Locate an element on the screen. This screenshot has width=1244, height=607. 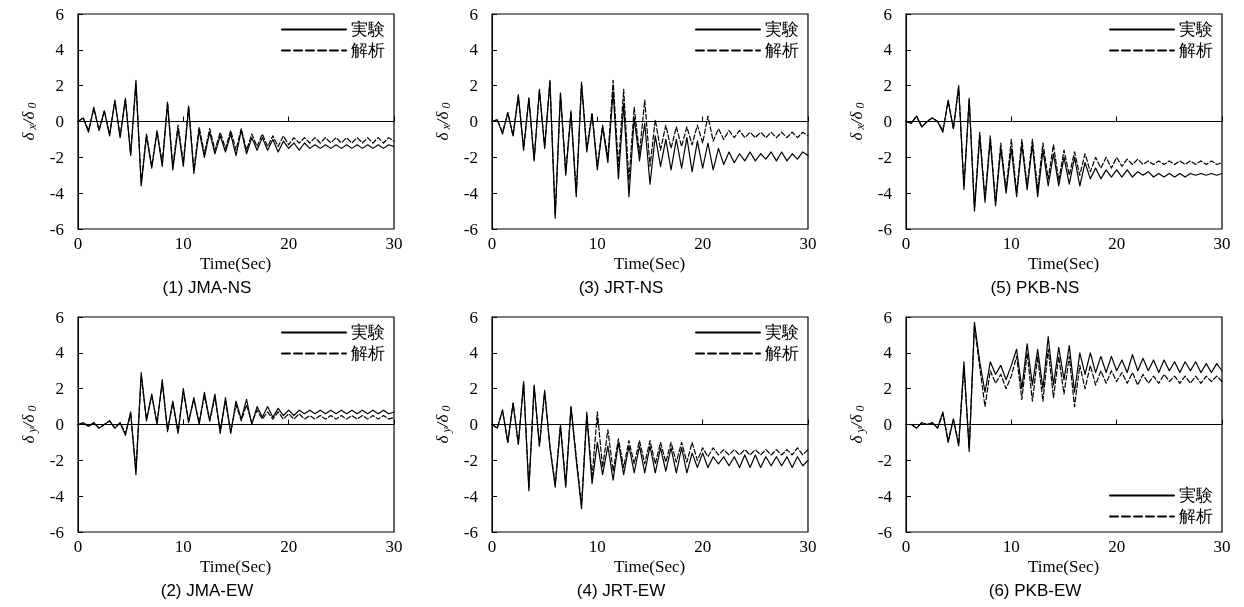
text: (5) PKB-NS is located at coordinates (1035, 287).